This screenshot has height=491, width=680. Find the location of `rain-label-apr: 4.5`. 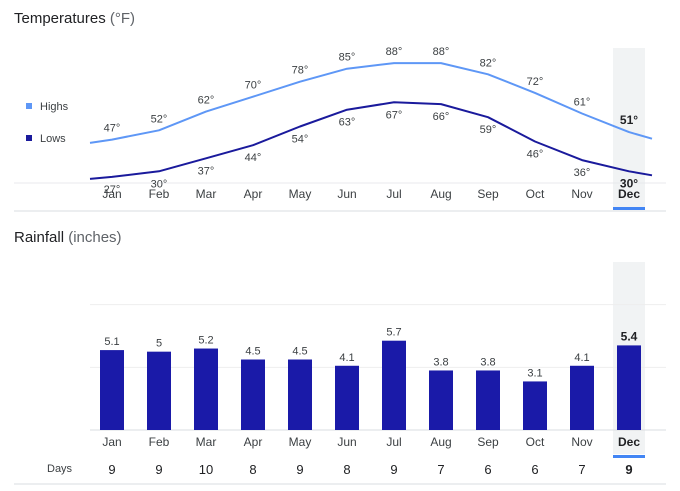

rain-label-apr: 4.5 is located at coordinates (252, 352).